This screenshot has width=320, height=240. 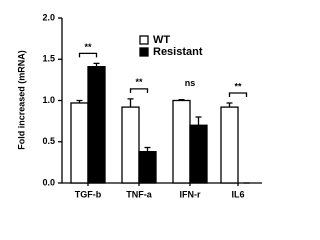 What do you see at coordinates (48, 182) in the screenshot?
I see `y-tick-label: 0.0` at bounding box center [48, 182].